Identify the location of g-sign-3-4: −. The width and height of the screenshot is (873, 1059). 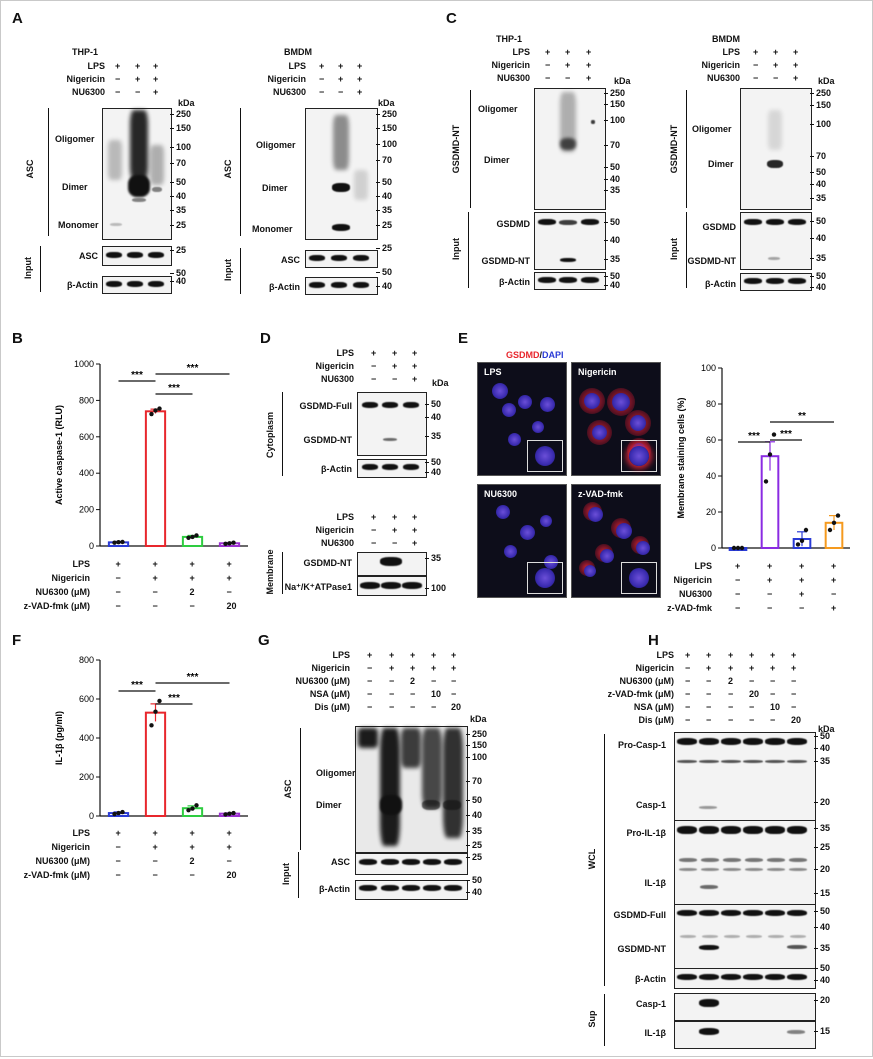
(454, 694).